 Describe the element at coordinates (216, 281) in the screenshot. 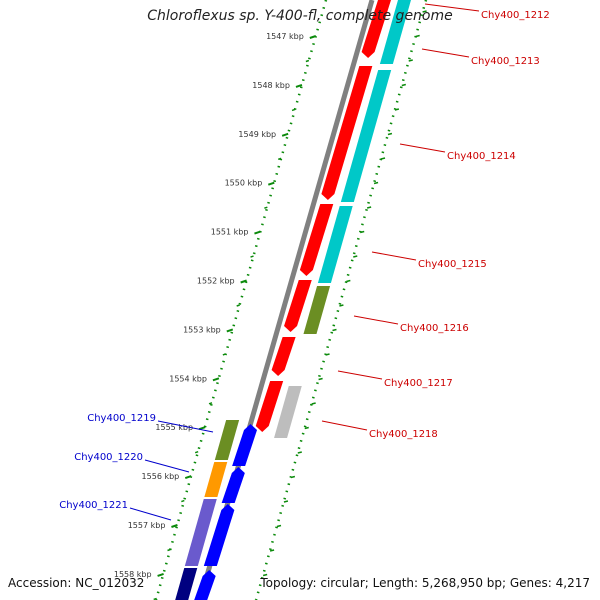

I see `ruler-tick-label: 1552 kbp` at that location.